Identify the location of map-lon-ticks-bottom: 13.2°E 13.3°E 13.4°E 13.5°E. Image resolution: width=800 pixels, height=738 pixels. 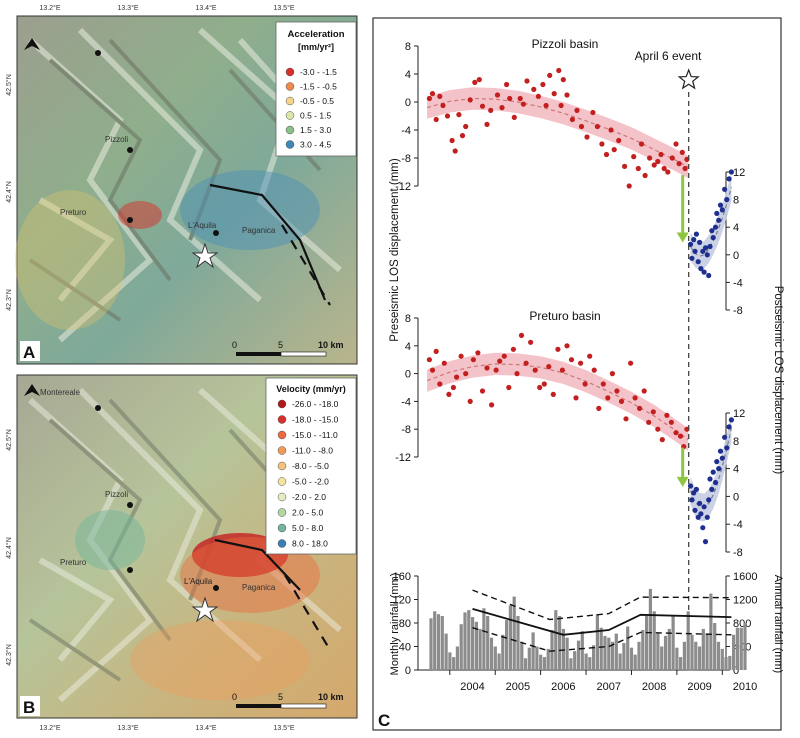
(166, 728).